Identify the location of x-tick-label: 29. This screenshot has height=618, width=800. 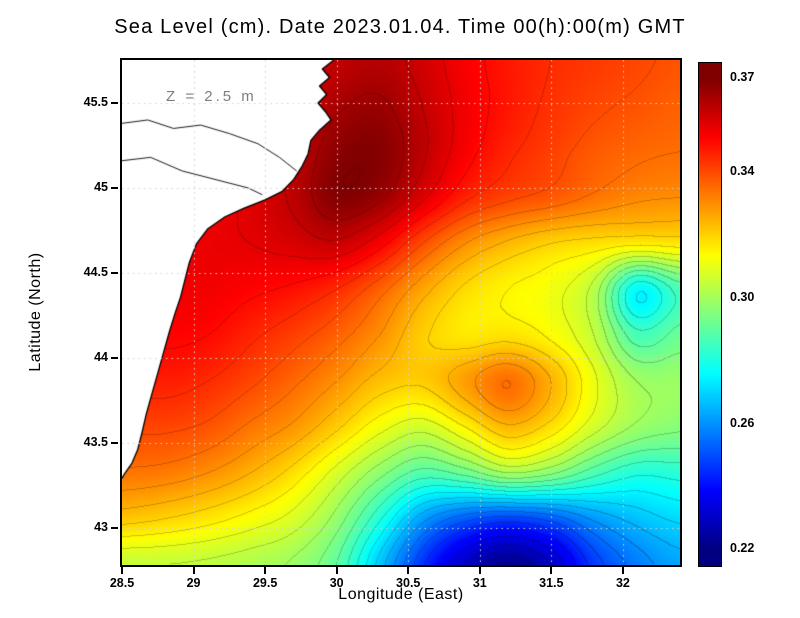
(193, 583).